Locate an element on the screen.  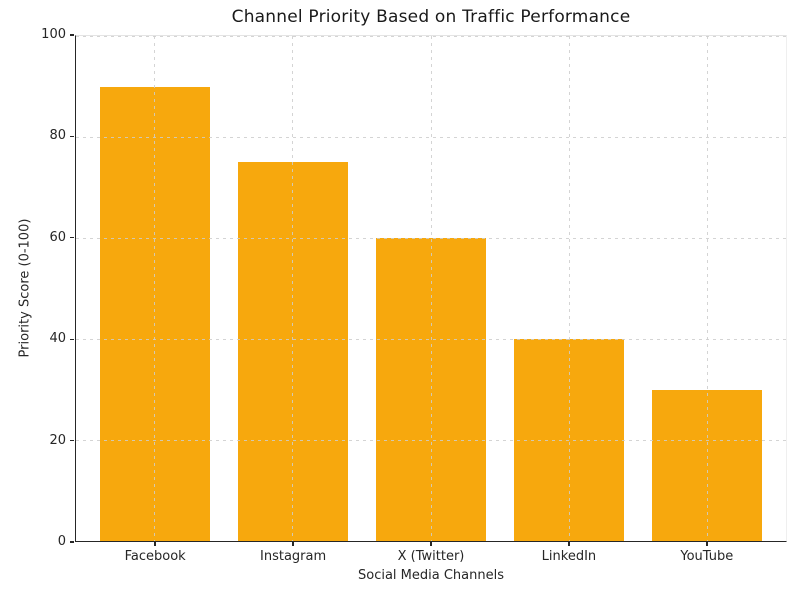
bar-slot-x-twitter- is located at coordinates (431, 288).